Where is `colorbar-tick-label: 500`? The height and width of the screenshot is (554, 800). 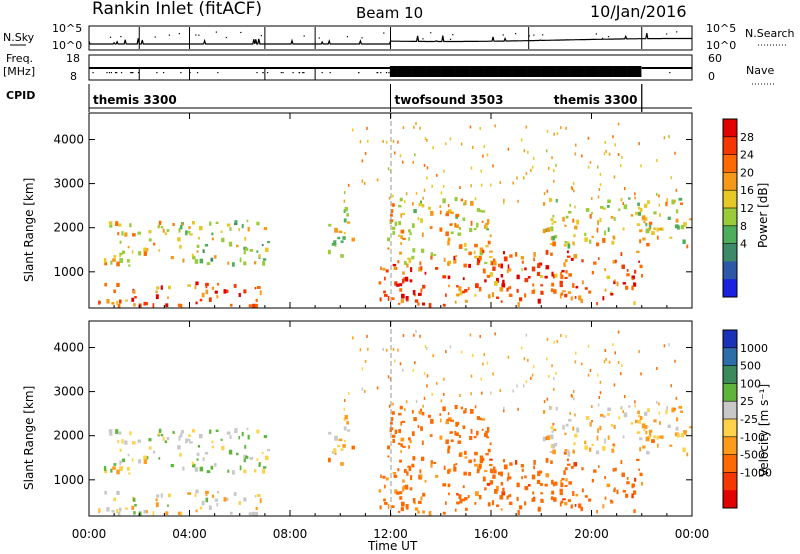 colorbar-tick-label: 500 is located at coordinates (750, 366).